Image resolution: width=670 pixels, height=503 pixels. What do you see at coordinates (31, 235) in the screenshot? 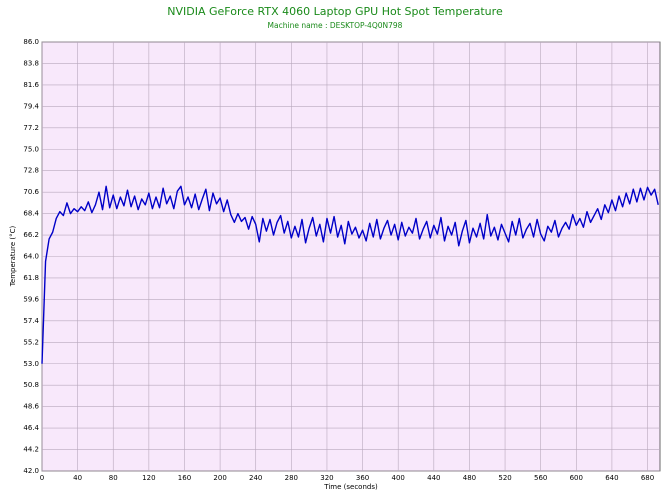
I see `y-tick-label: 66.2` at bounding box center [31, 235].